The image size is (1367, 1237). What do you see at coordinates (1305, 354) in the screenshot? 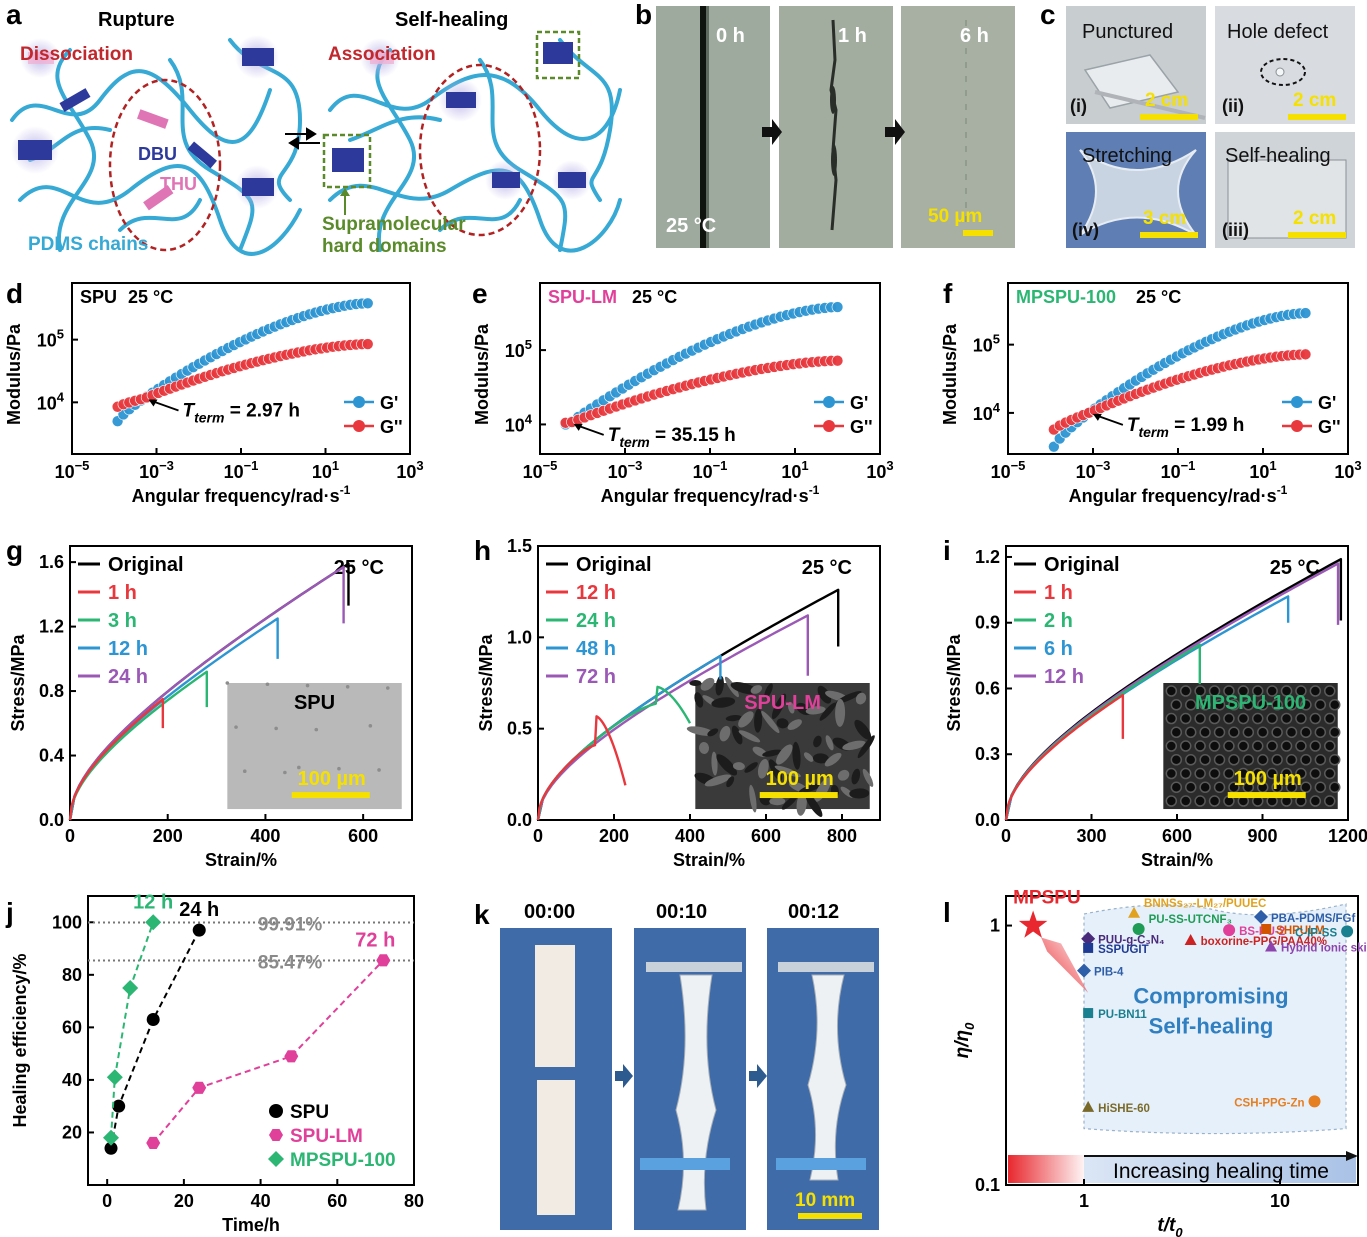
I see `data-point-loss` at bounding box center [1305, 354].